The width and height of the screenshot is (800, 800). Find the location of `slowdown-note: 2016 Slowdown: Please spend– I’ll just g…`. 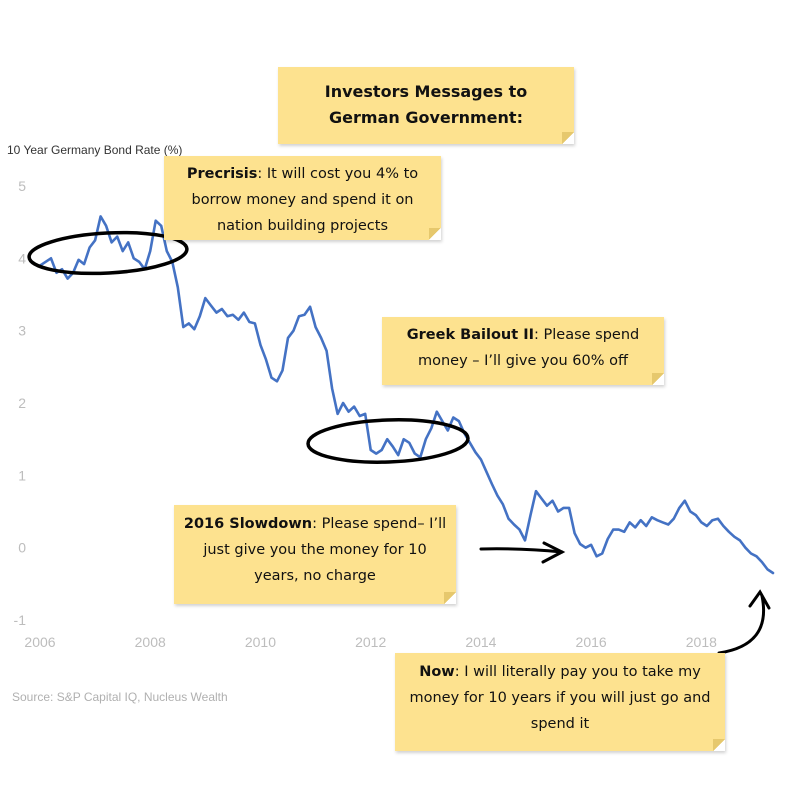

slowdown-note: 2016 Slowdown: Please spend– I’ll just g… is located at coordinates (315, 554).